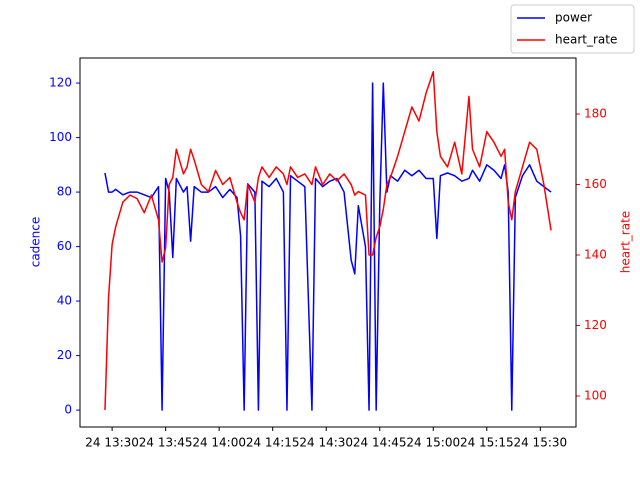  Describe the element at coordinates (326, 443) in the screenshot. I see `x-tick-label: 24 14:30` at that location.